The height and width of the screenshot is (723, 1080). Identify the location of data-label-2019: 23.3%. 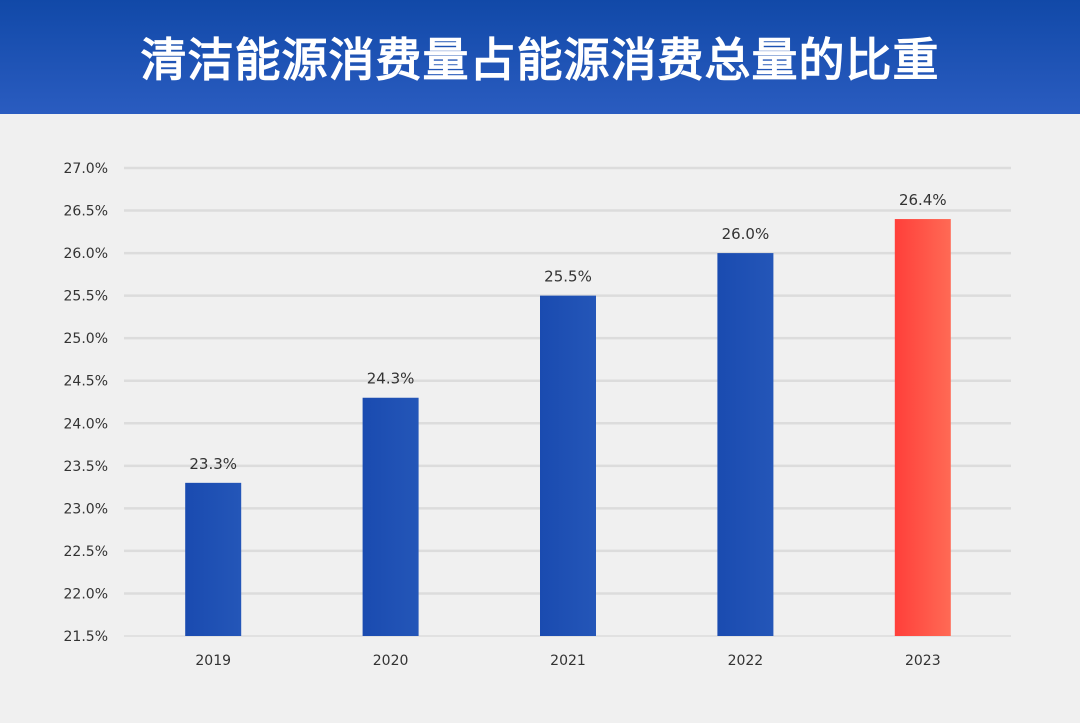
(213, 464).